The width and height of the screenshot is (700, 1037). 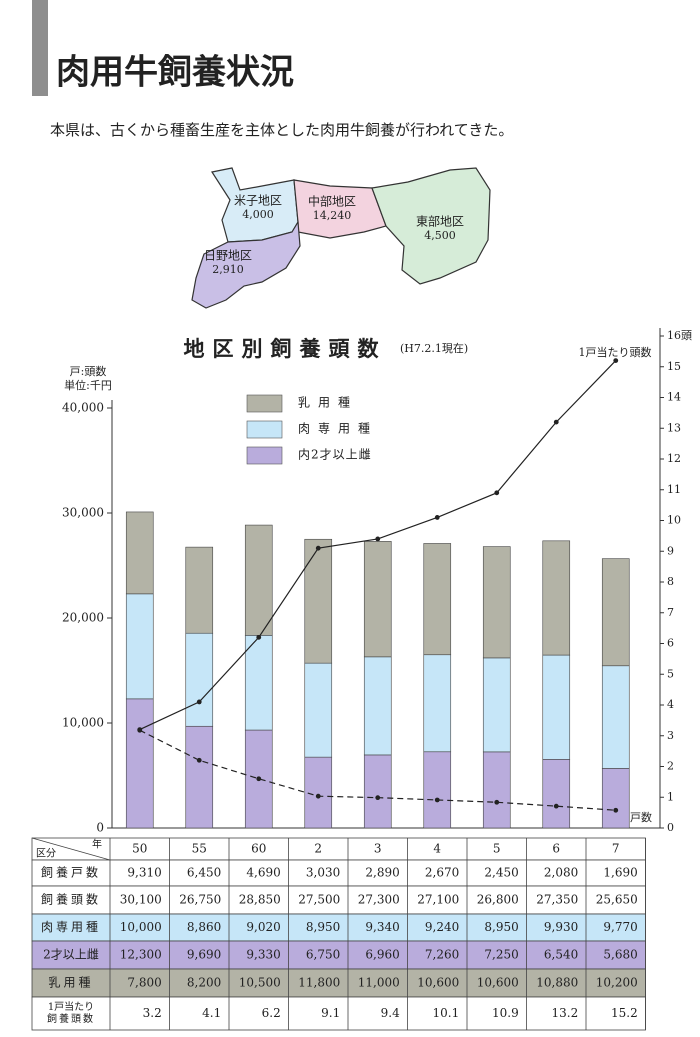 I want to click on y-tick-label: 40,000, so click(x=83, y=408).